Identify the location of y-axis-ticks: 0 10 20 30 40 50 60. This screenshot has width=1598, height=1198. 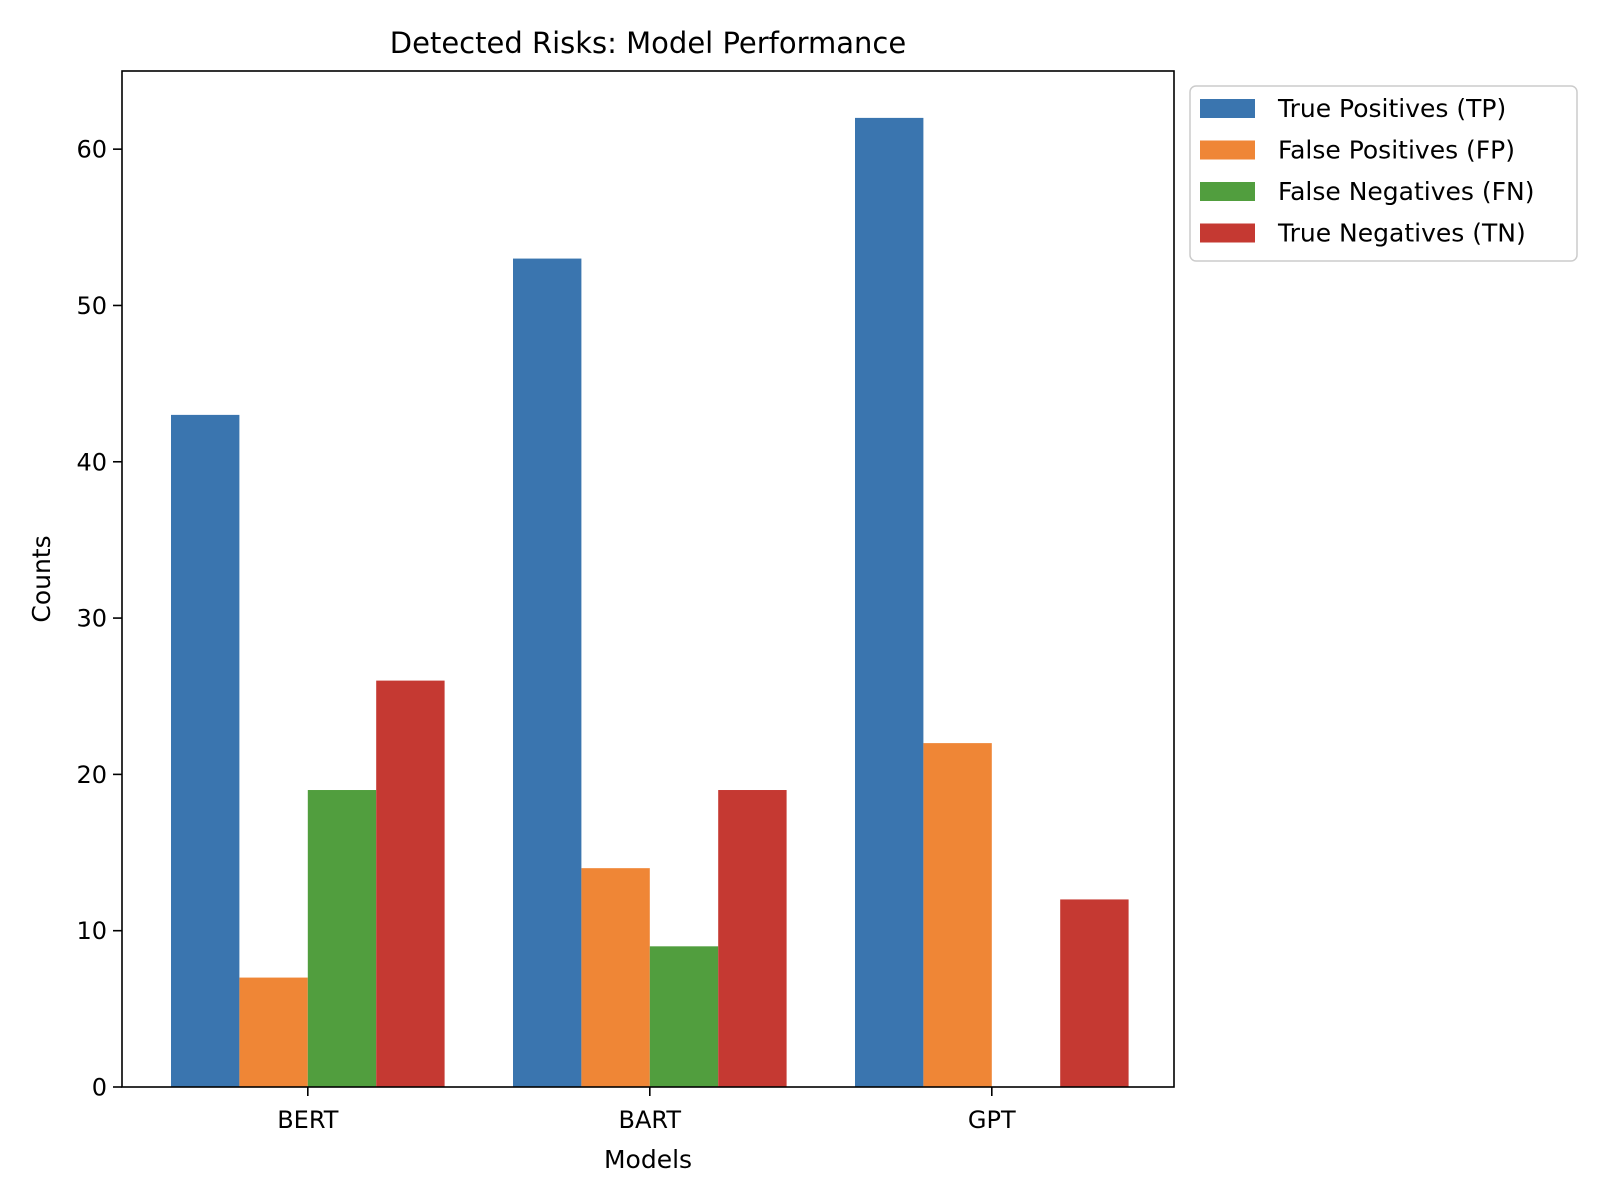
(99, 619).